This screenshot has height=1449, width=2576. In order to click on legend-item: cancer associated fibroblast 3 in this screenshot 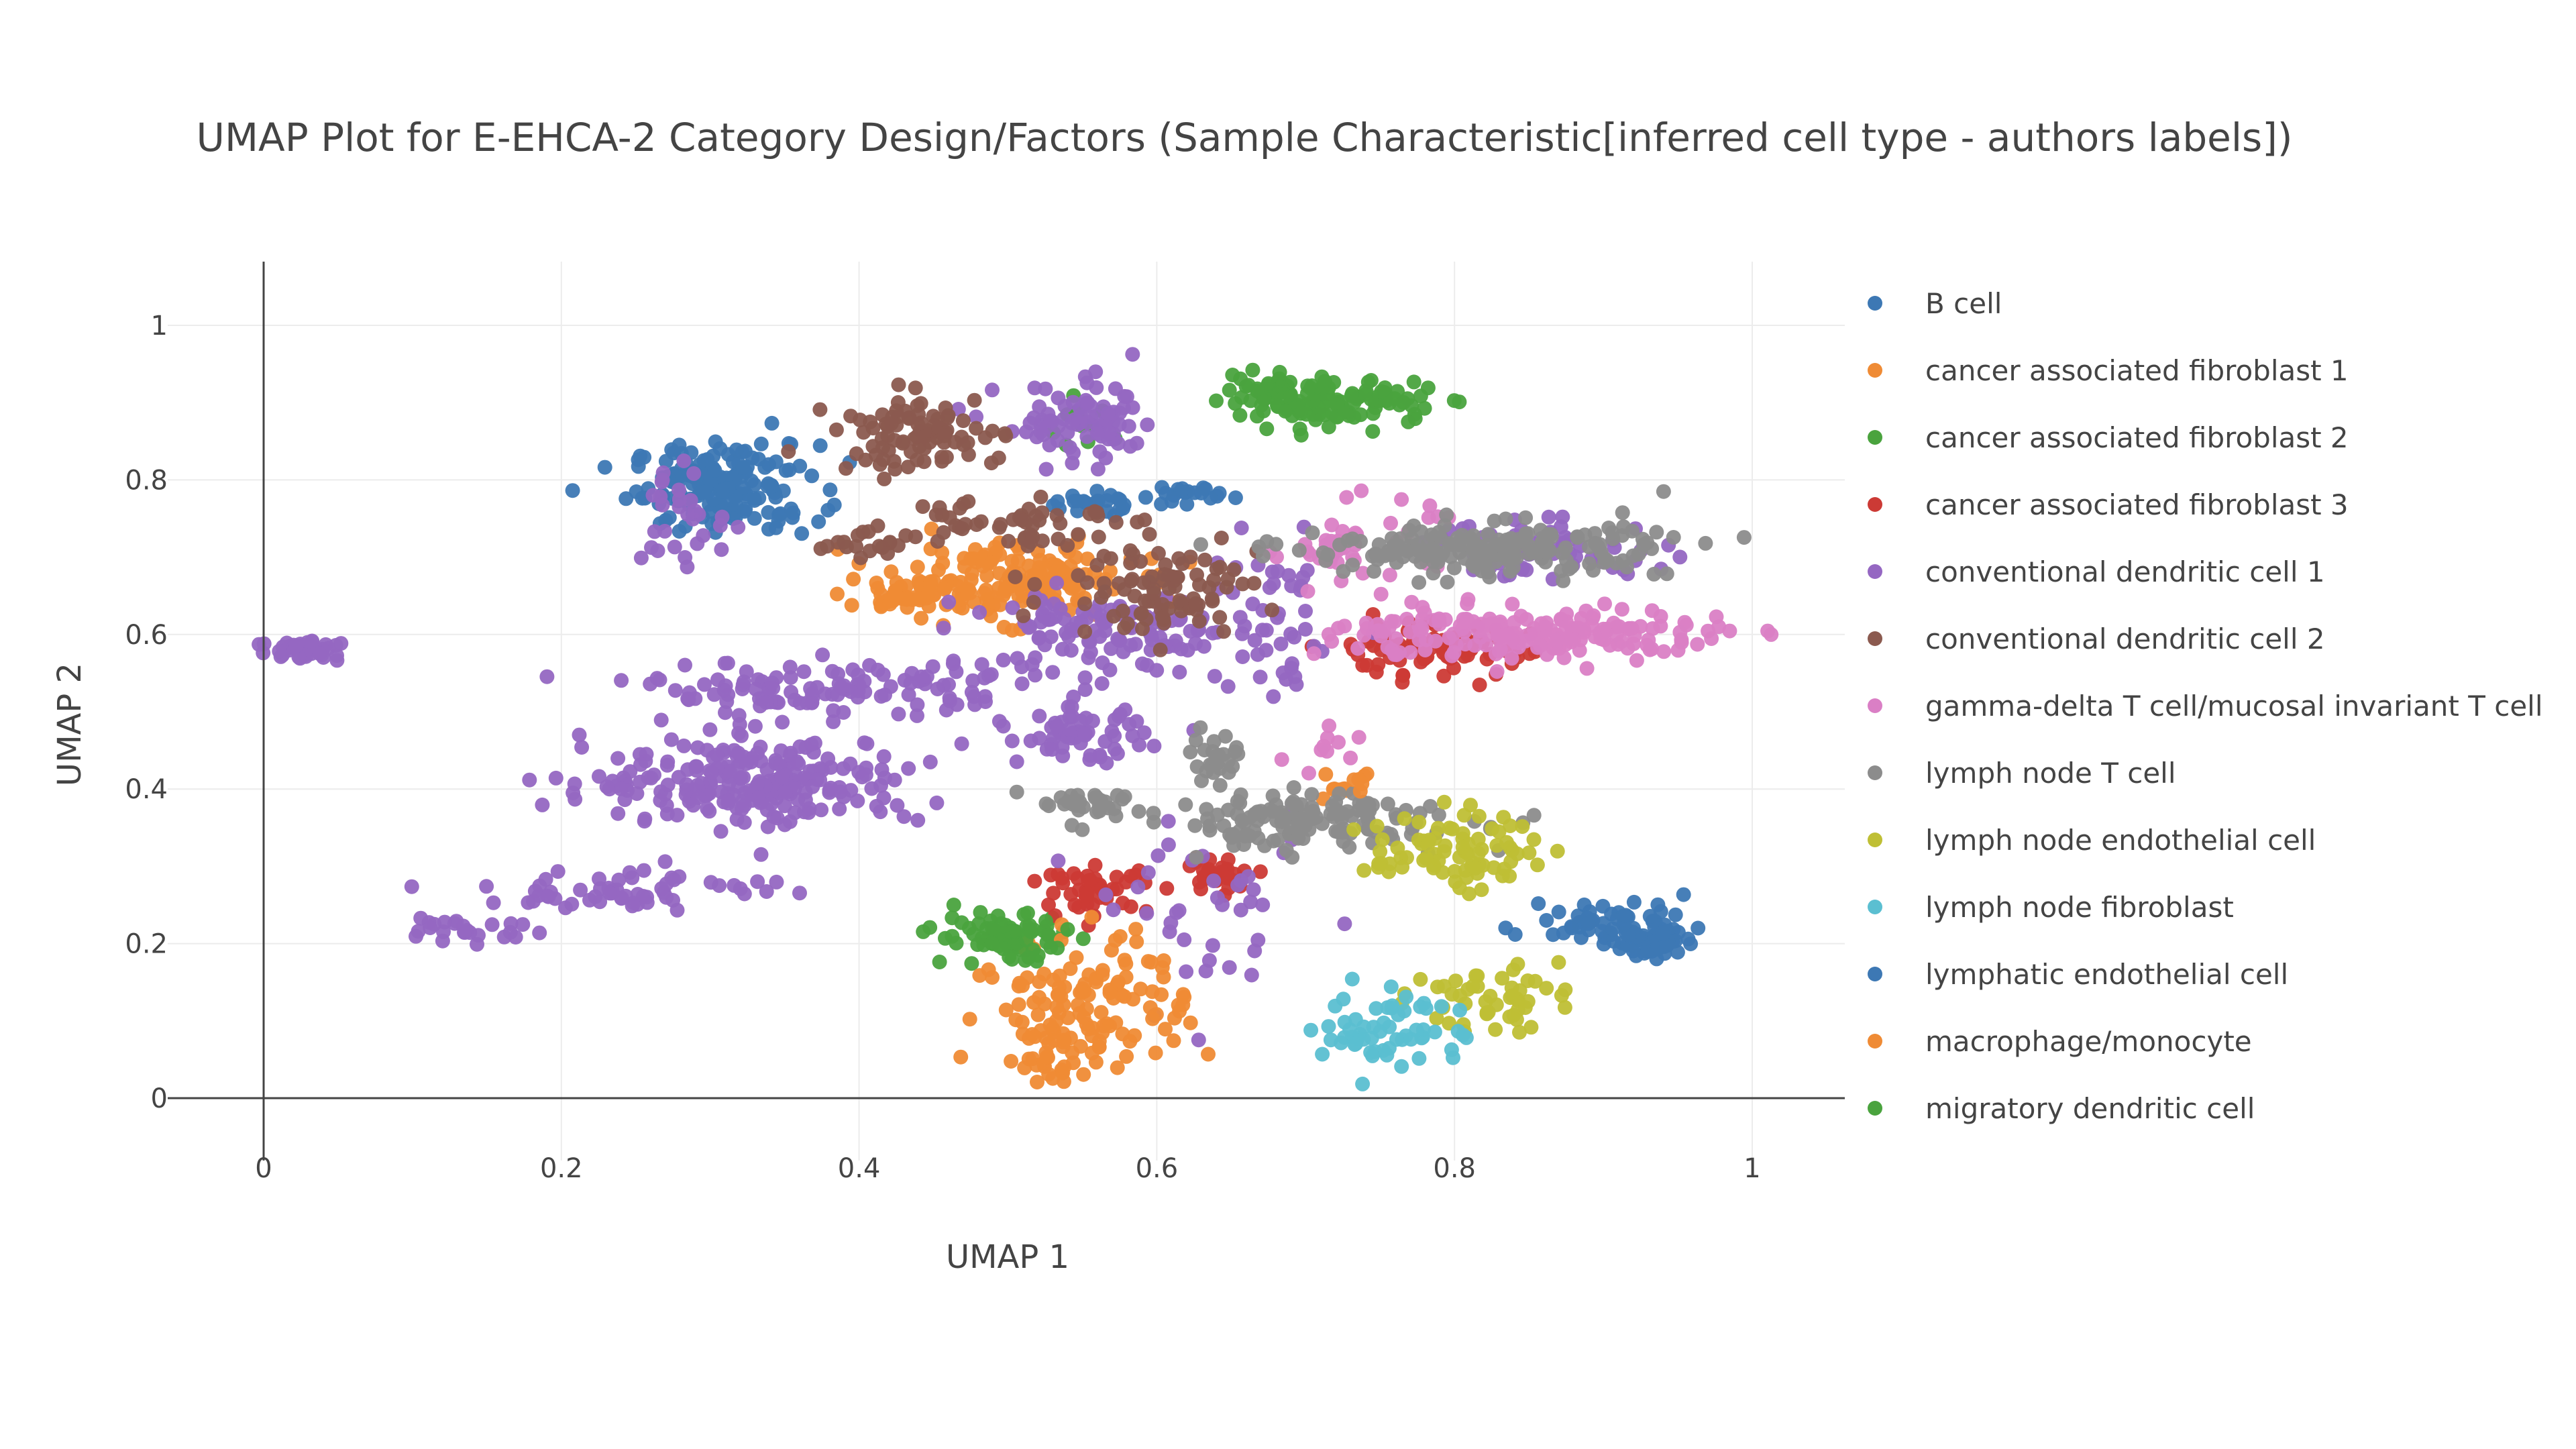, I will do `click(2108, 504)`.